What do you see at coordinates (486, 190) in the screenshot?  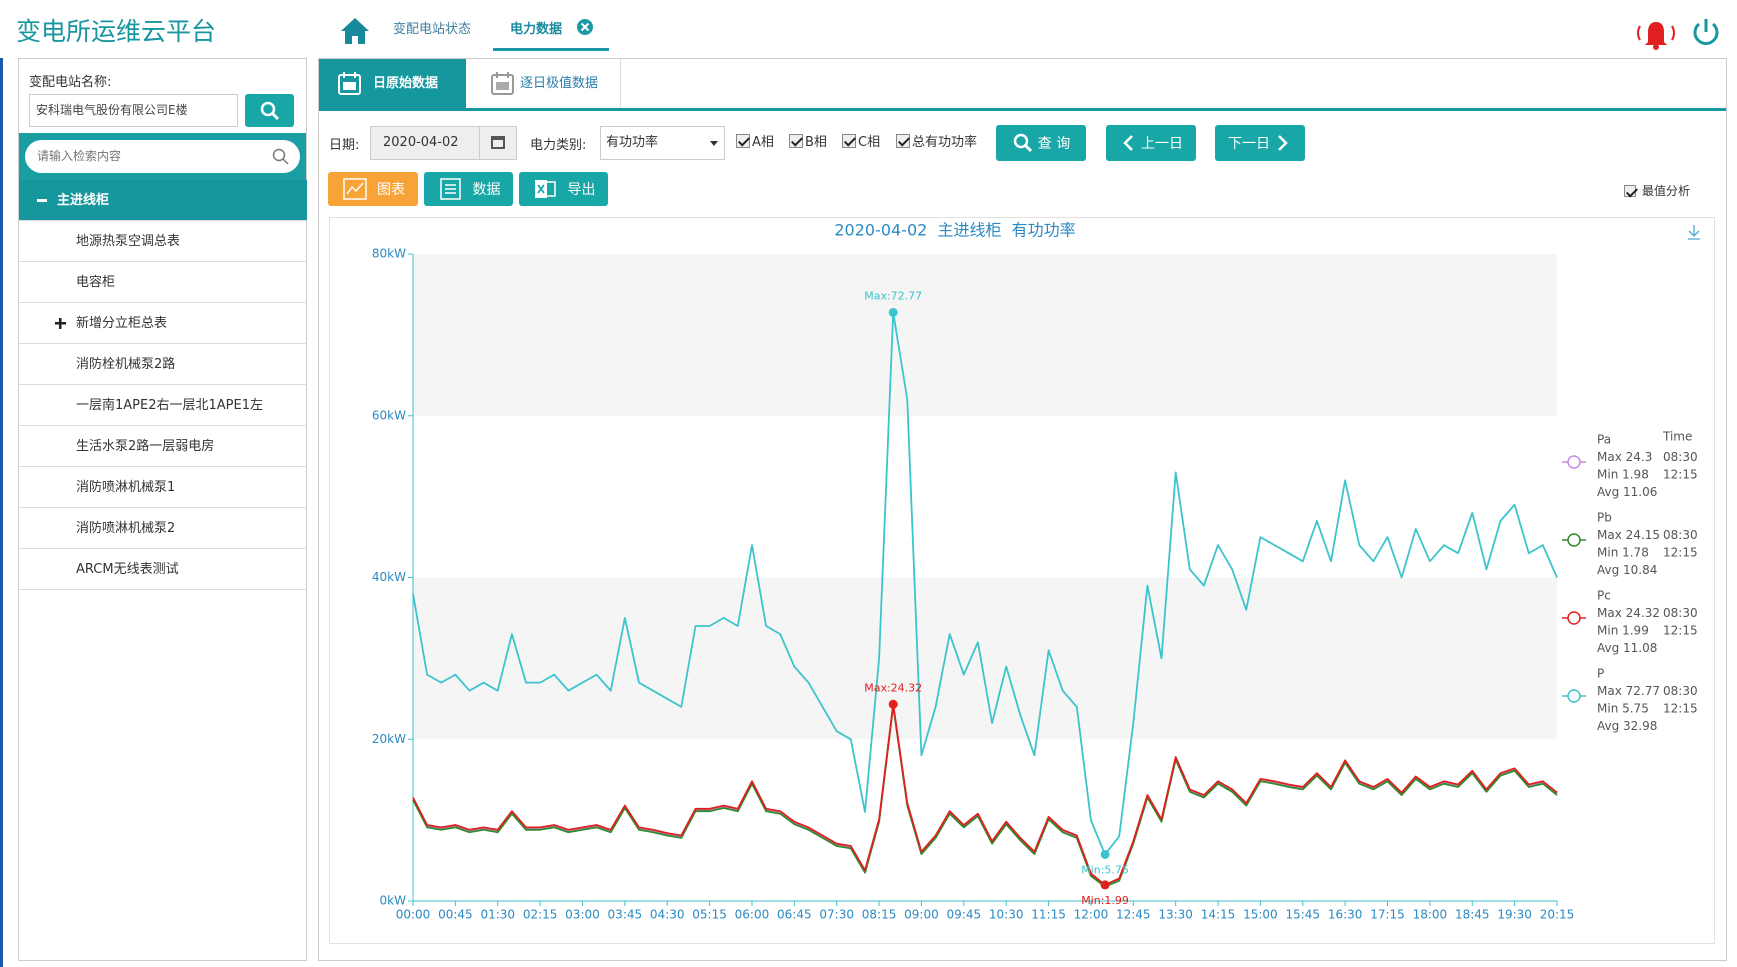 I see `data-view-label: 数据` at bounding box center [486, 190].